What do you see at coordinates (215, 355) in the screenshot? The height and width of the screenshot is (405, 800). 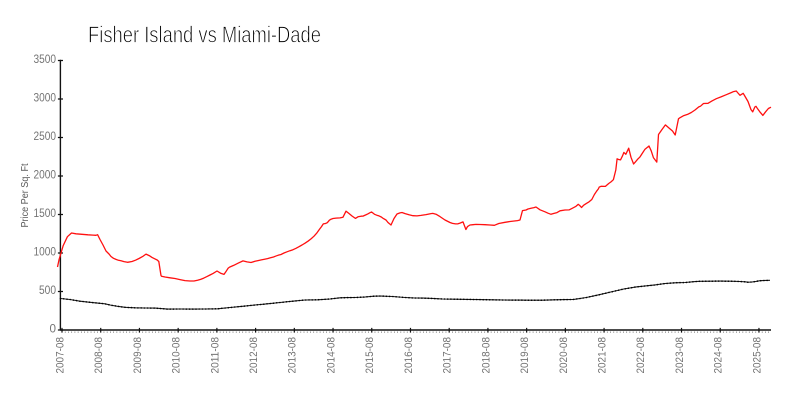 I see `svg-text: 2011-08` at bounding box center [215, 355].